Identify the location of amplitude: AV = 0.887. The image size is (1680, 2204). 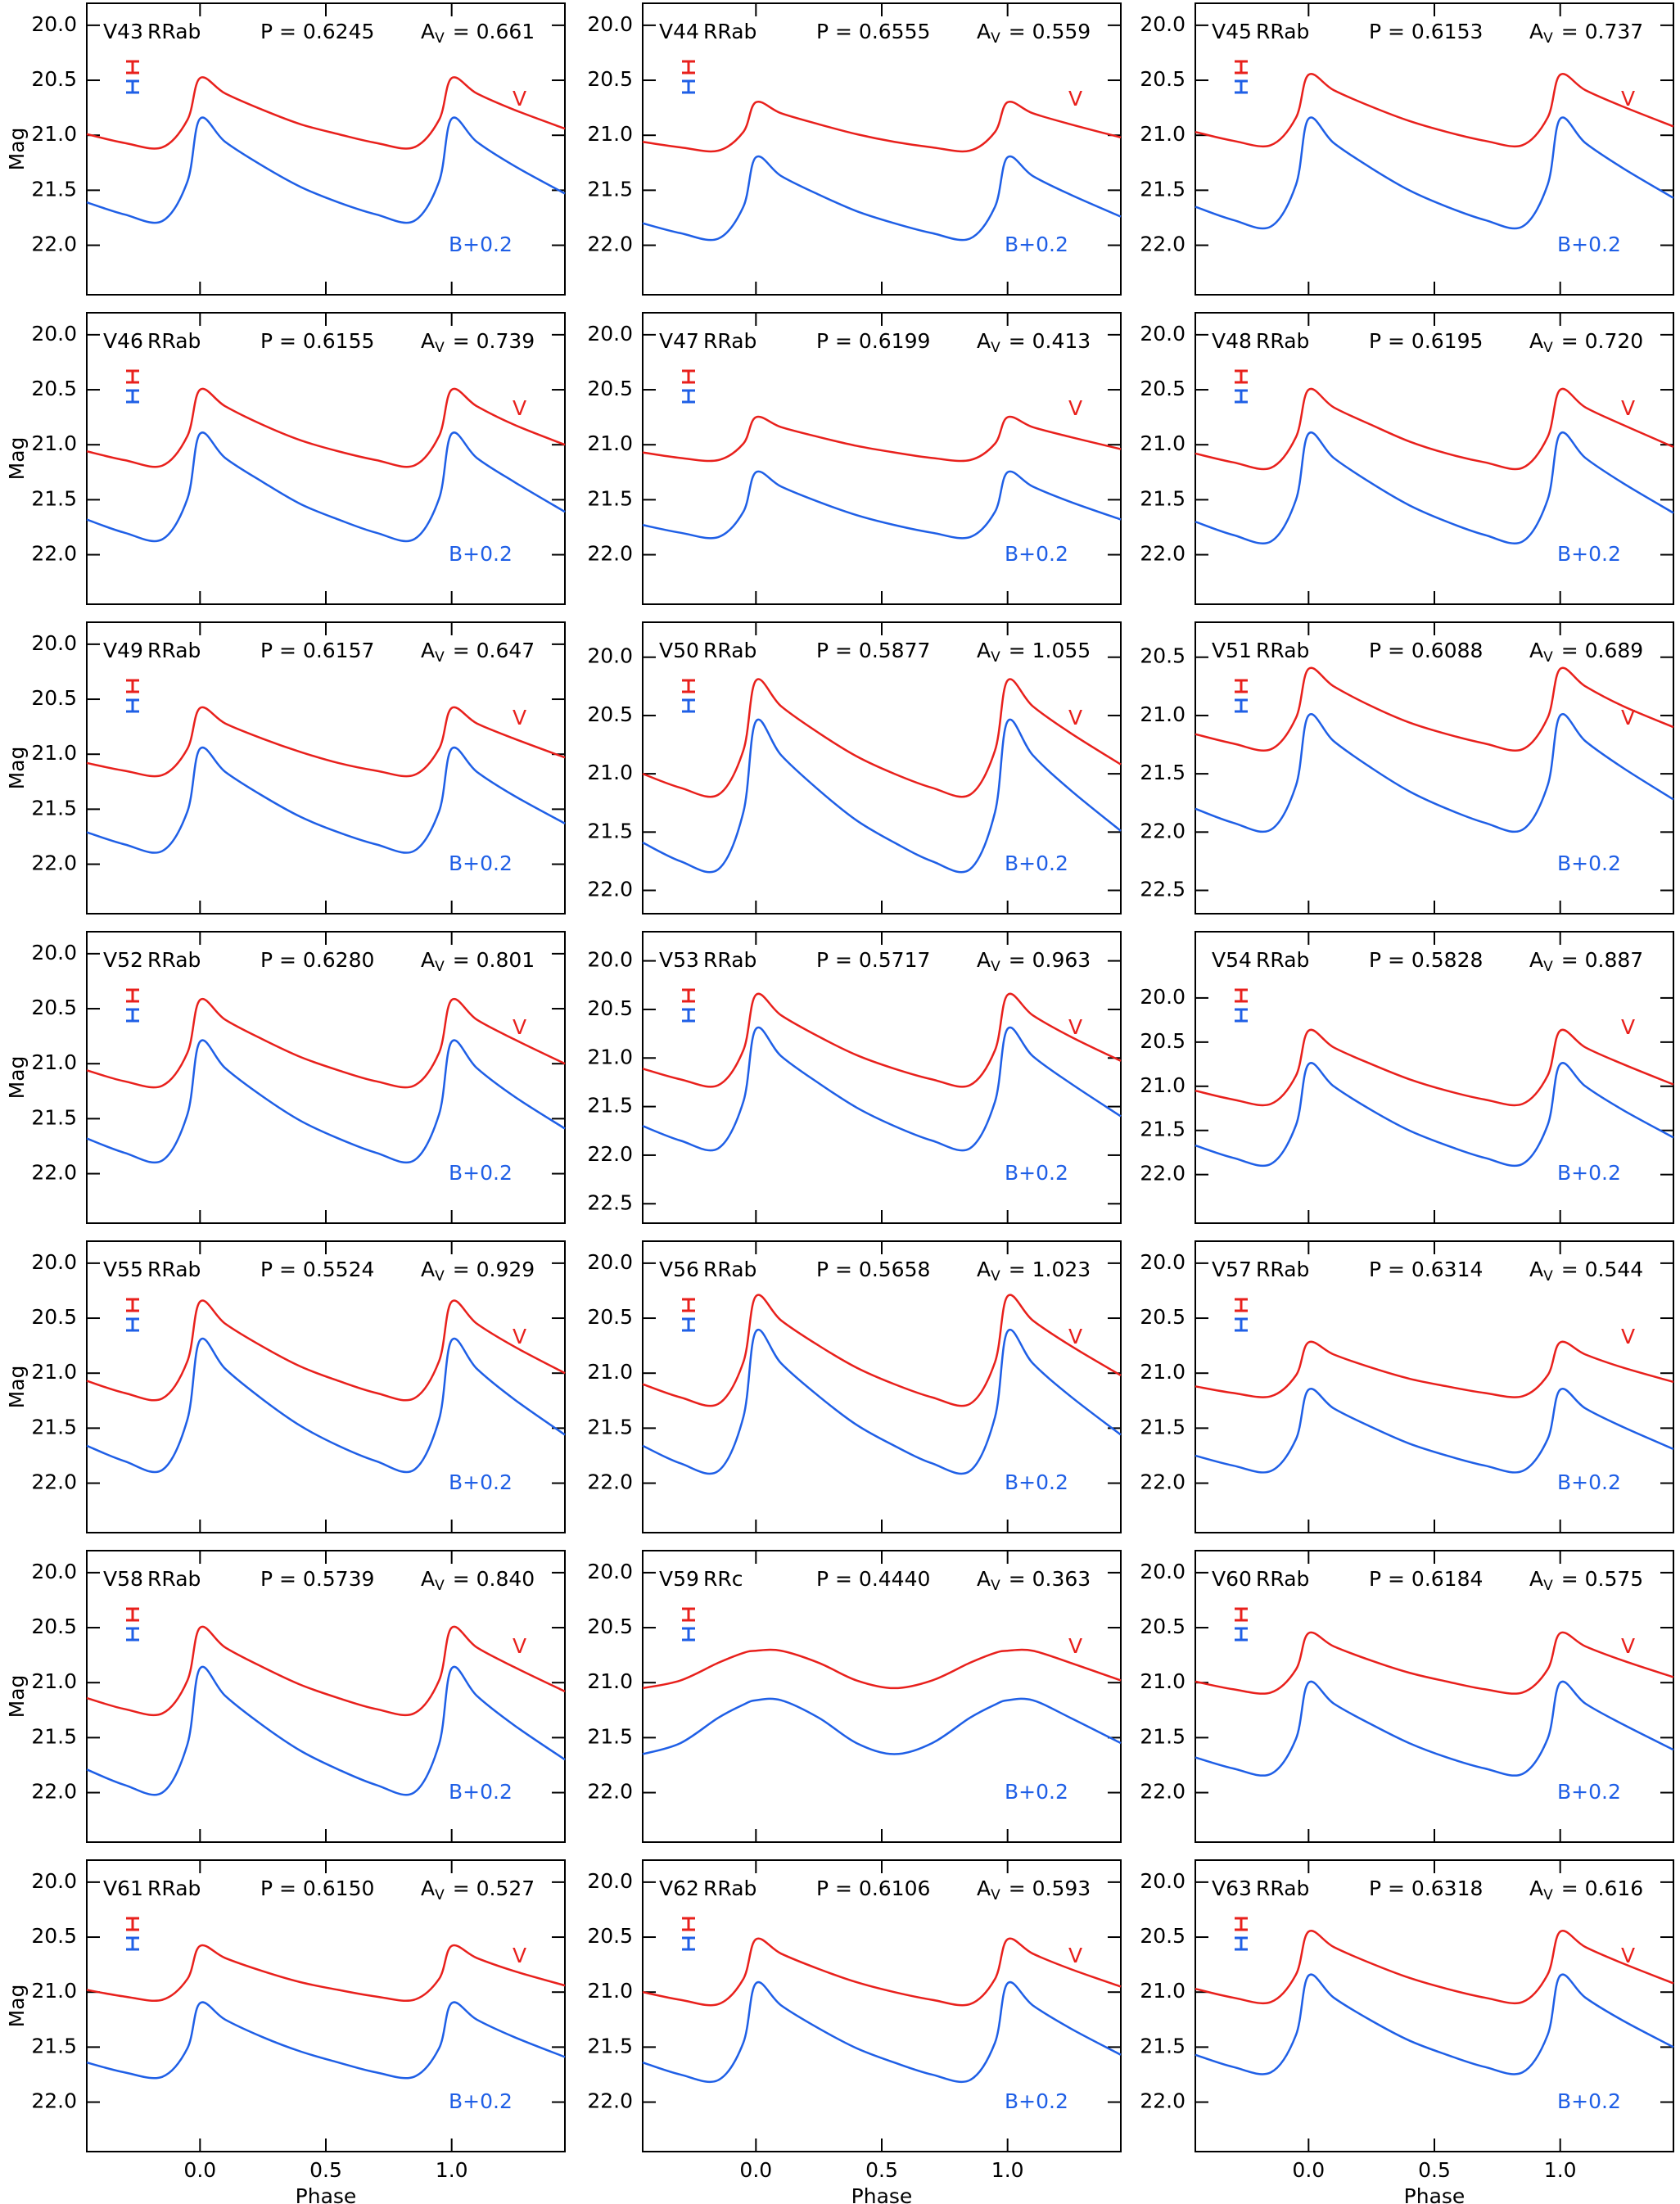
(1586, 961).